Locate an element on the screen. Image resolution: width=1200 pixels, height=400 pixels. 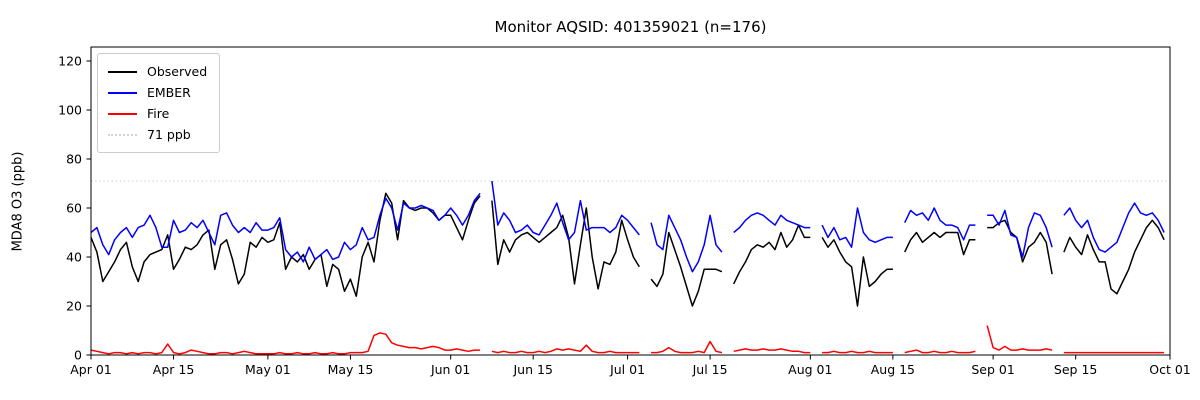
x-tick-label: Jun 15 is located at coordinates (533, 369).